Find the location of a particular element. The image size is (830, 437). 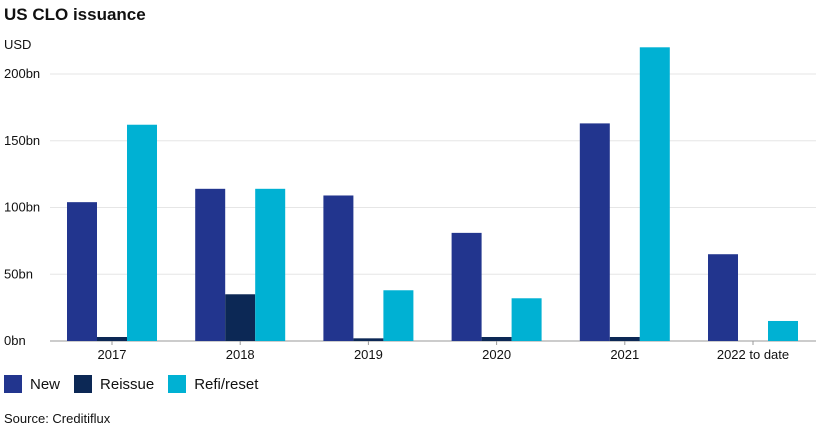

legend-label-refi-reset: Refi/reset is located at coordinates (226, 384).